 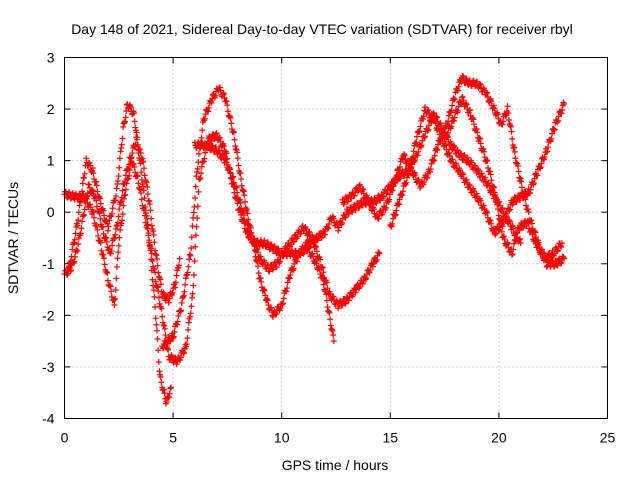 I want to click on y-tick-label: 3, so click(x=51, y=58).